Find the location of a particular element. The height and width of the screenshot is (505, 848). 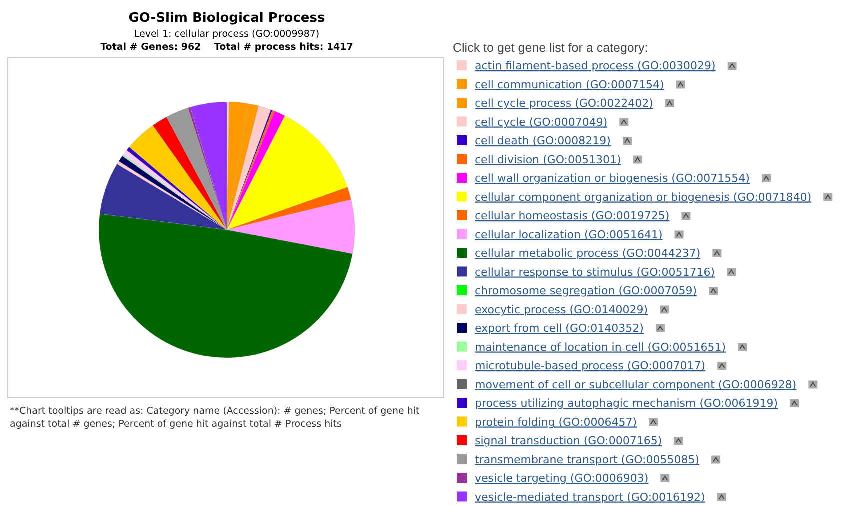

legend-label: protein folding (GO:0006457) is located at coordinates (556, 422).